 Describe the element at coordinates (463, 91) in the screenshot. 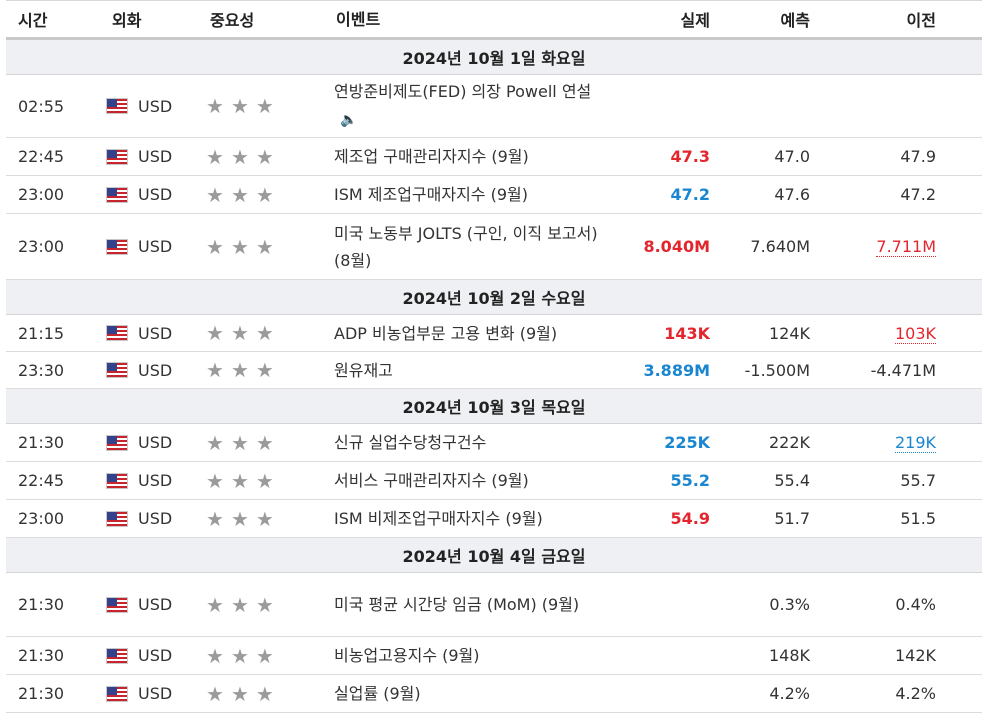

I see `event-label: 연방준비제도(FED) 의장 Powell 연설` at that location.